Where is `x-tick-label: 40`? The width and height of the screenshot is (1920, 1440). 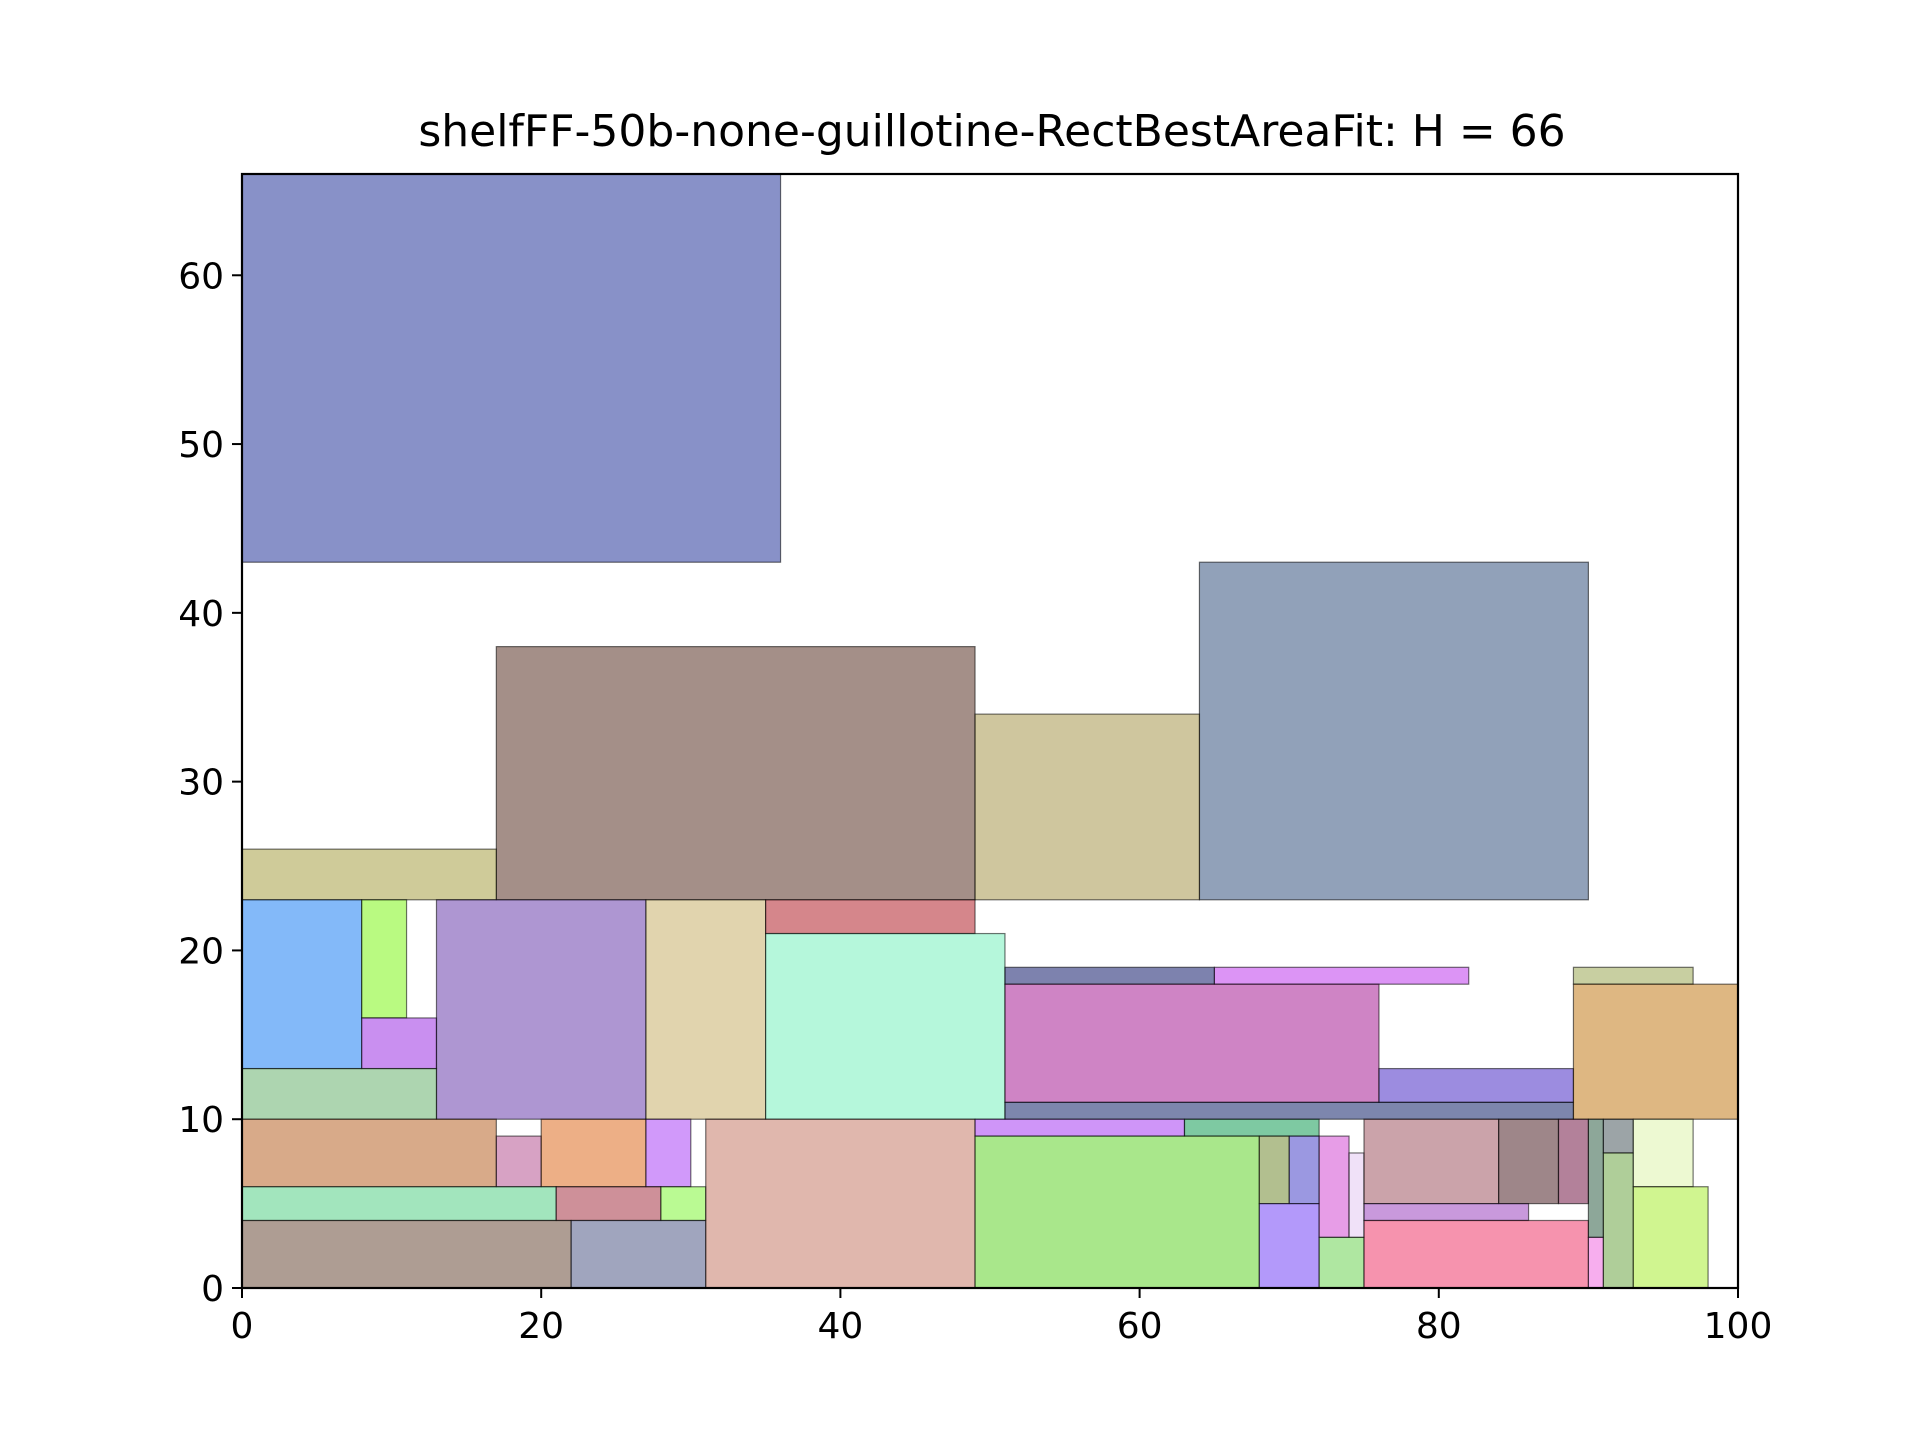 x-tick-label: 40 is located at coordinates (840, 1326).